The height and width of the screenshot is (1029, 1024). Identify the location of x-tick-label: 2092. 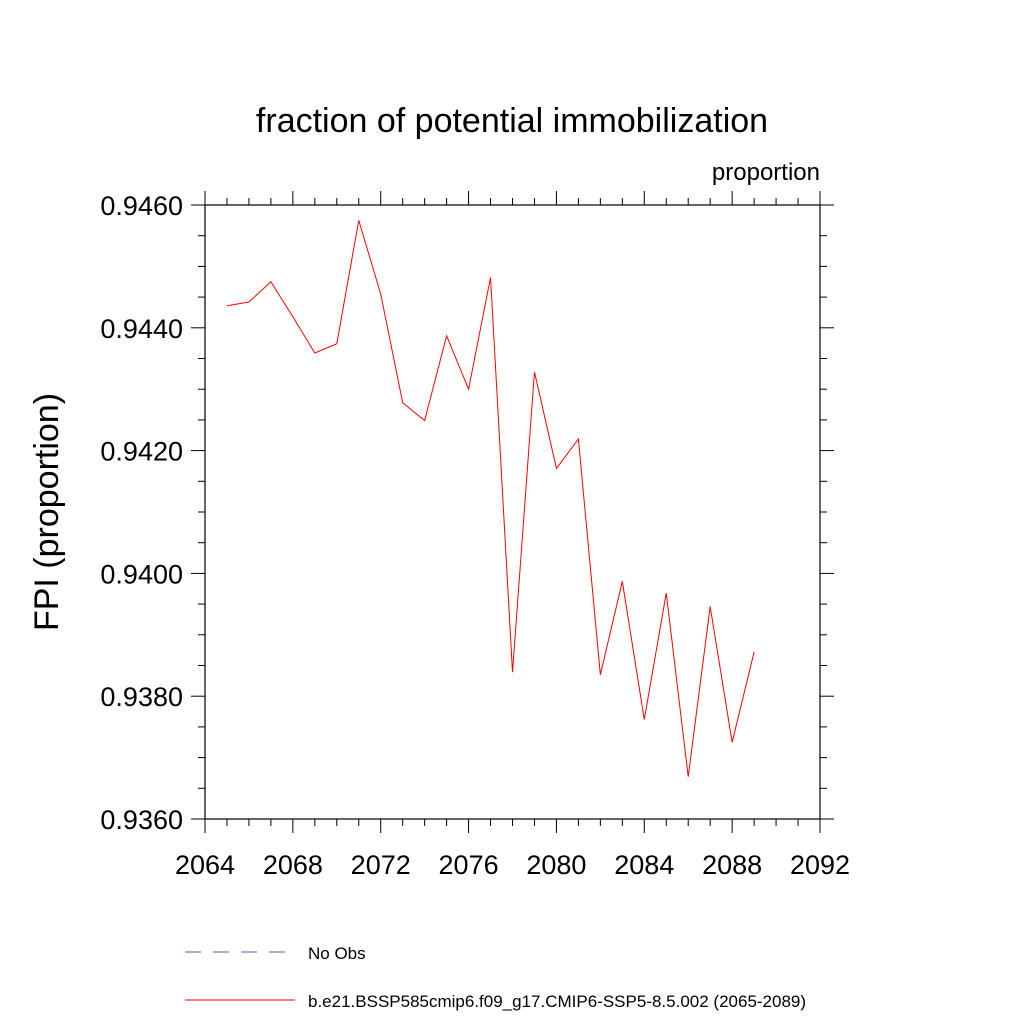
(820, 865).